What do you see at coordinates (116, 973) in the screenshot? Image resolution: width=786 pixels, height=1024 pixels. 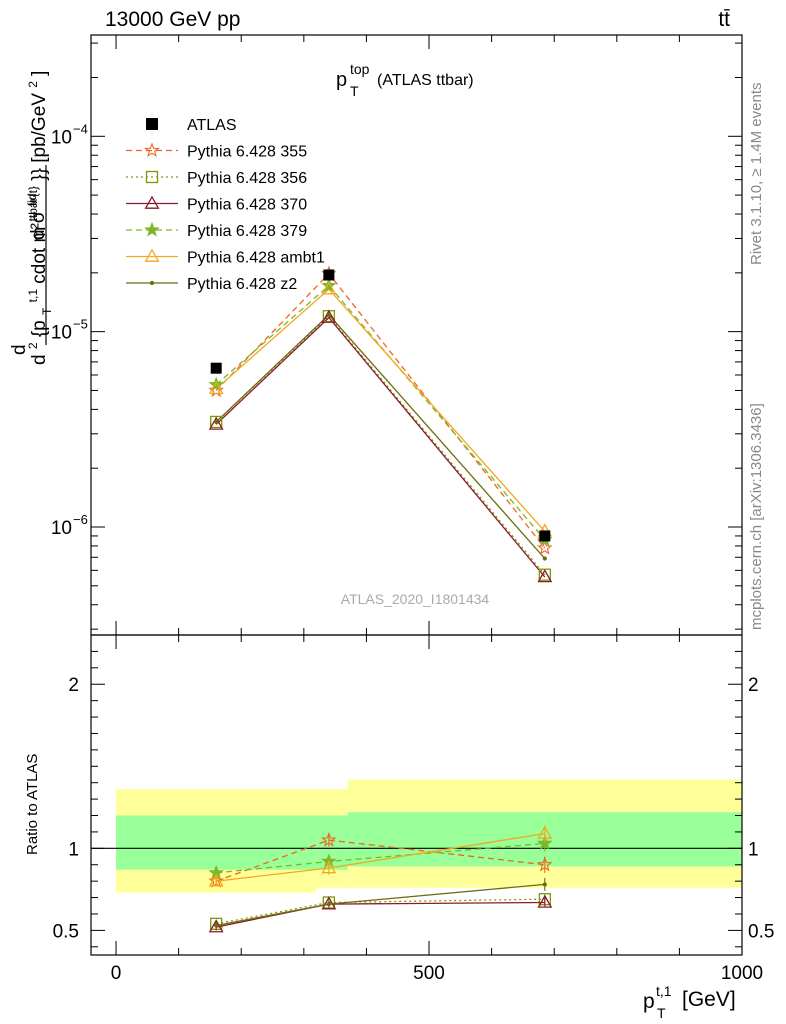 I see `x-tick-label-0: 0` at bounding box center [116, 973].